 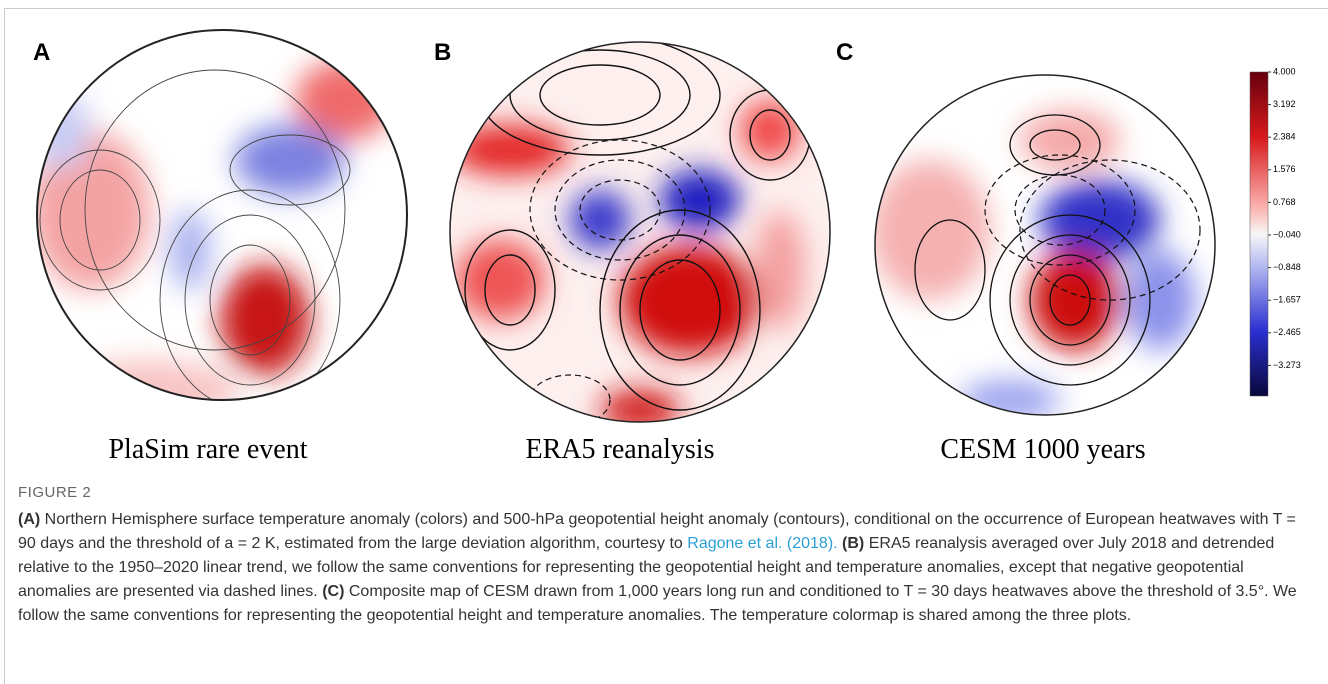 What do you see at coordinates (1287, 234) in the screenshot?
I see `colorbar-tick-label: −0.040` at bounding box center [1287, 234].